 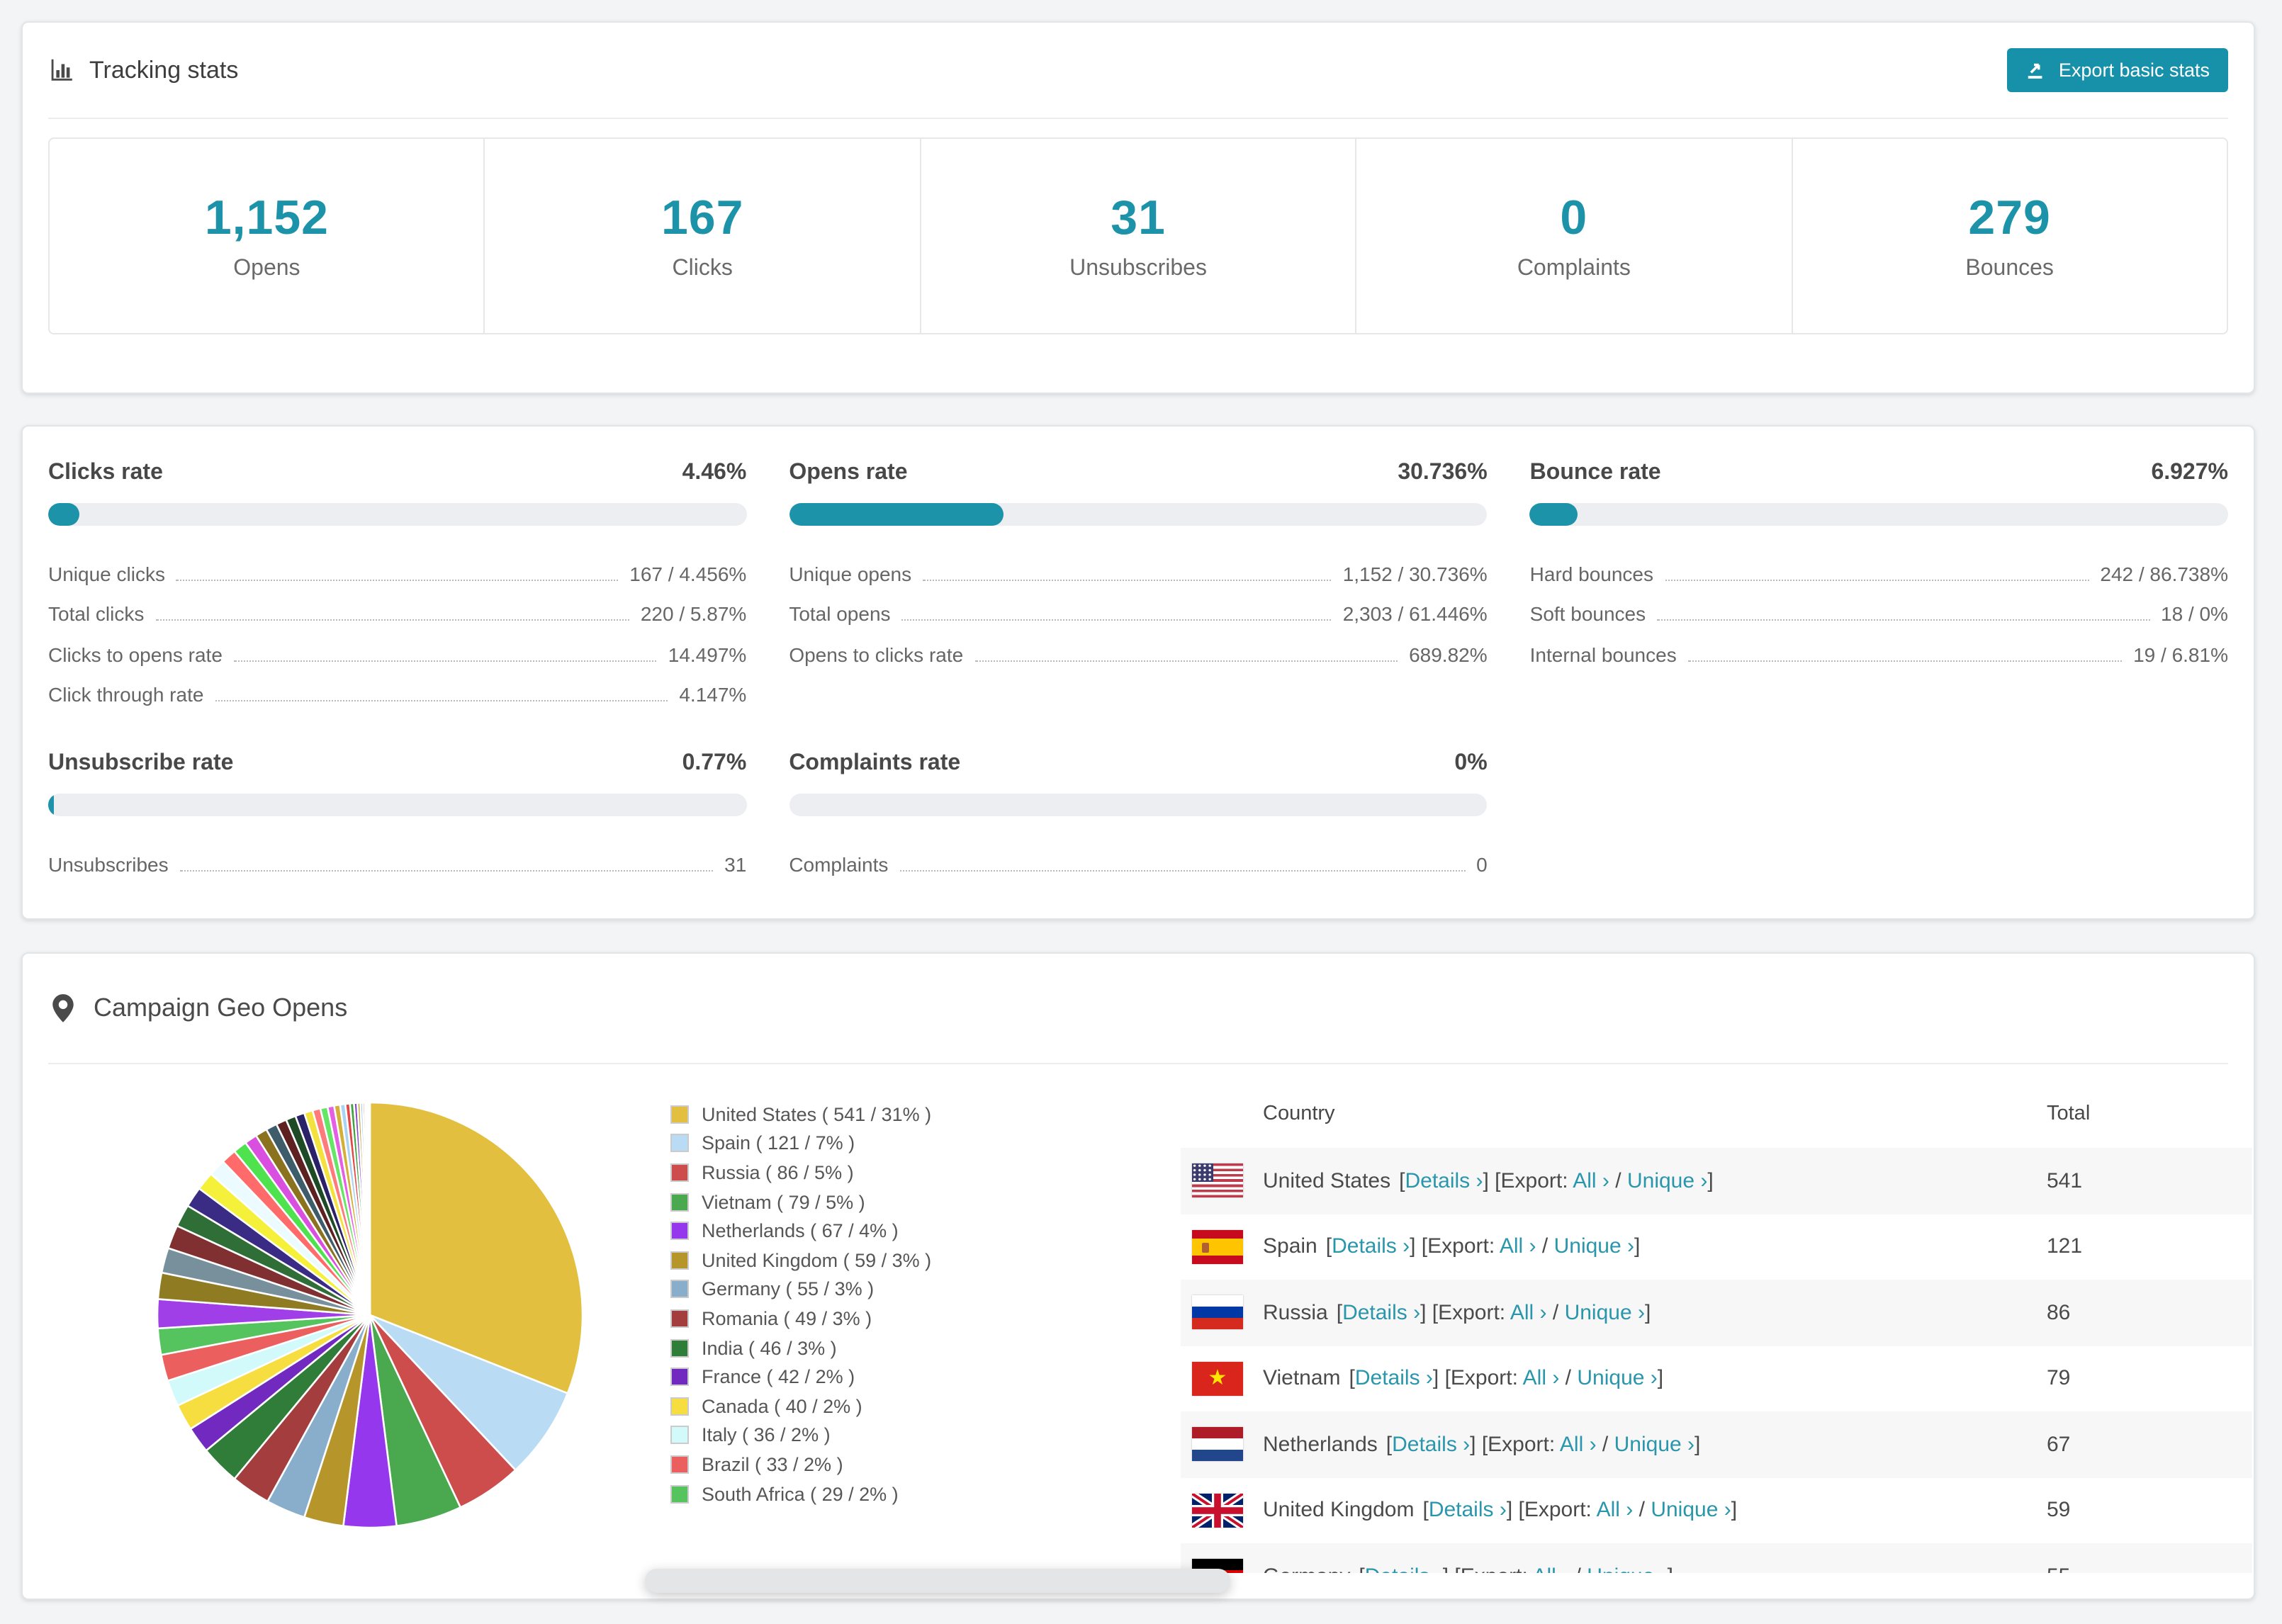 What do you see at coordinates (1138, 605) in the screenshot?
I see `rate-detail-row: Total opens 2,303 / 61.446%` at bounding box center [1138, 605].